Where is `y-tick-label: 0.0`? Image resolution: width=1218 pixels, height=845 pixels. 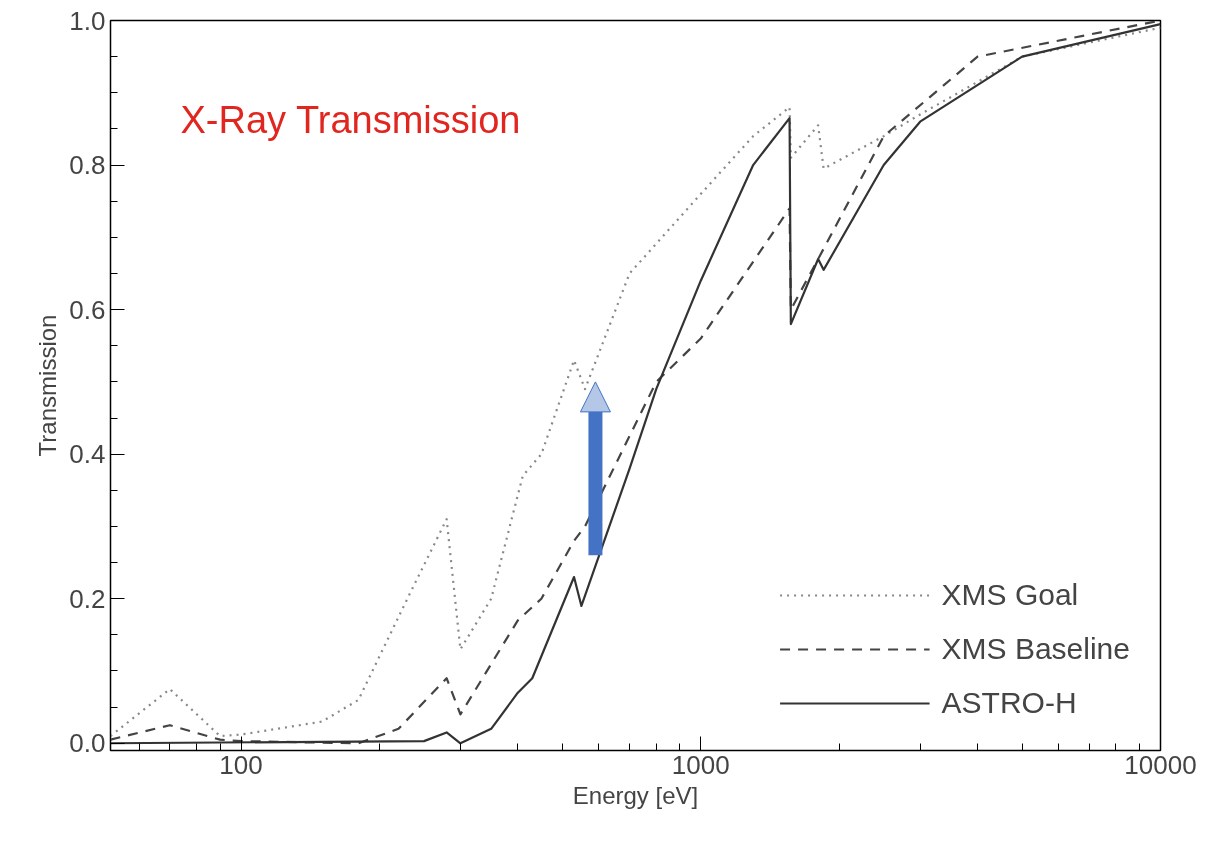
y-tick-label: 0.0 is located at coordinates (87, 743).